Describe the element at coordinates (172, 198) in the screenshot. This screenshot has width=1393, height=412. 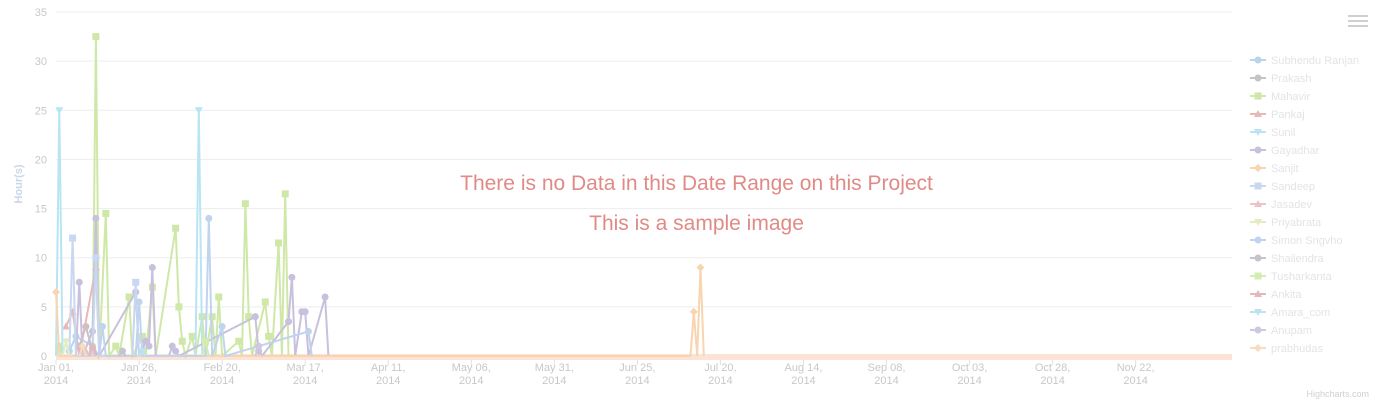
I see `series-line` at that location.